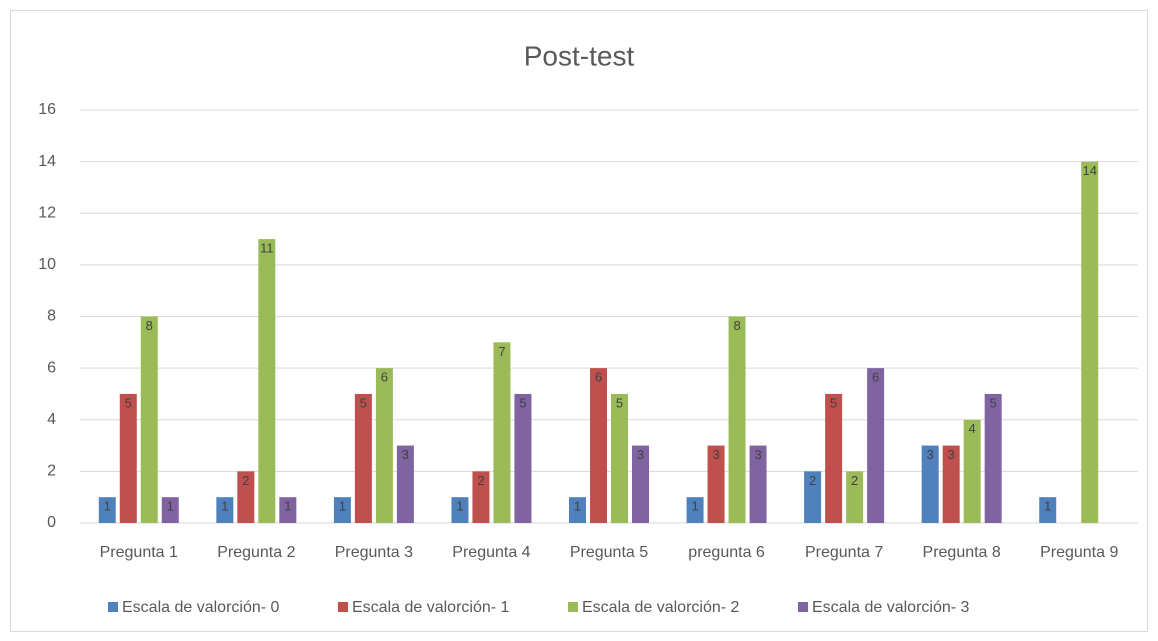 This screenshot has height=641, width=1158. I want to click on data-label: 14, so click(1089, 170).